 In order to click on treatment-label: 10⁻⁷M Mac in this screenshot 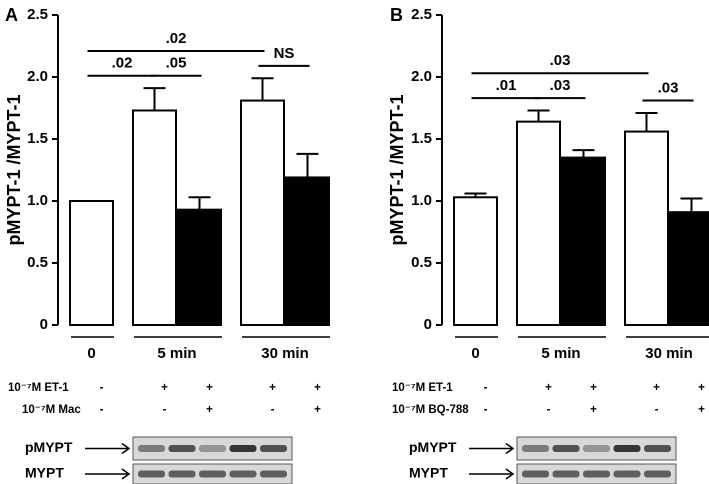, I will do `click(51, 410)`.